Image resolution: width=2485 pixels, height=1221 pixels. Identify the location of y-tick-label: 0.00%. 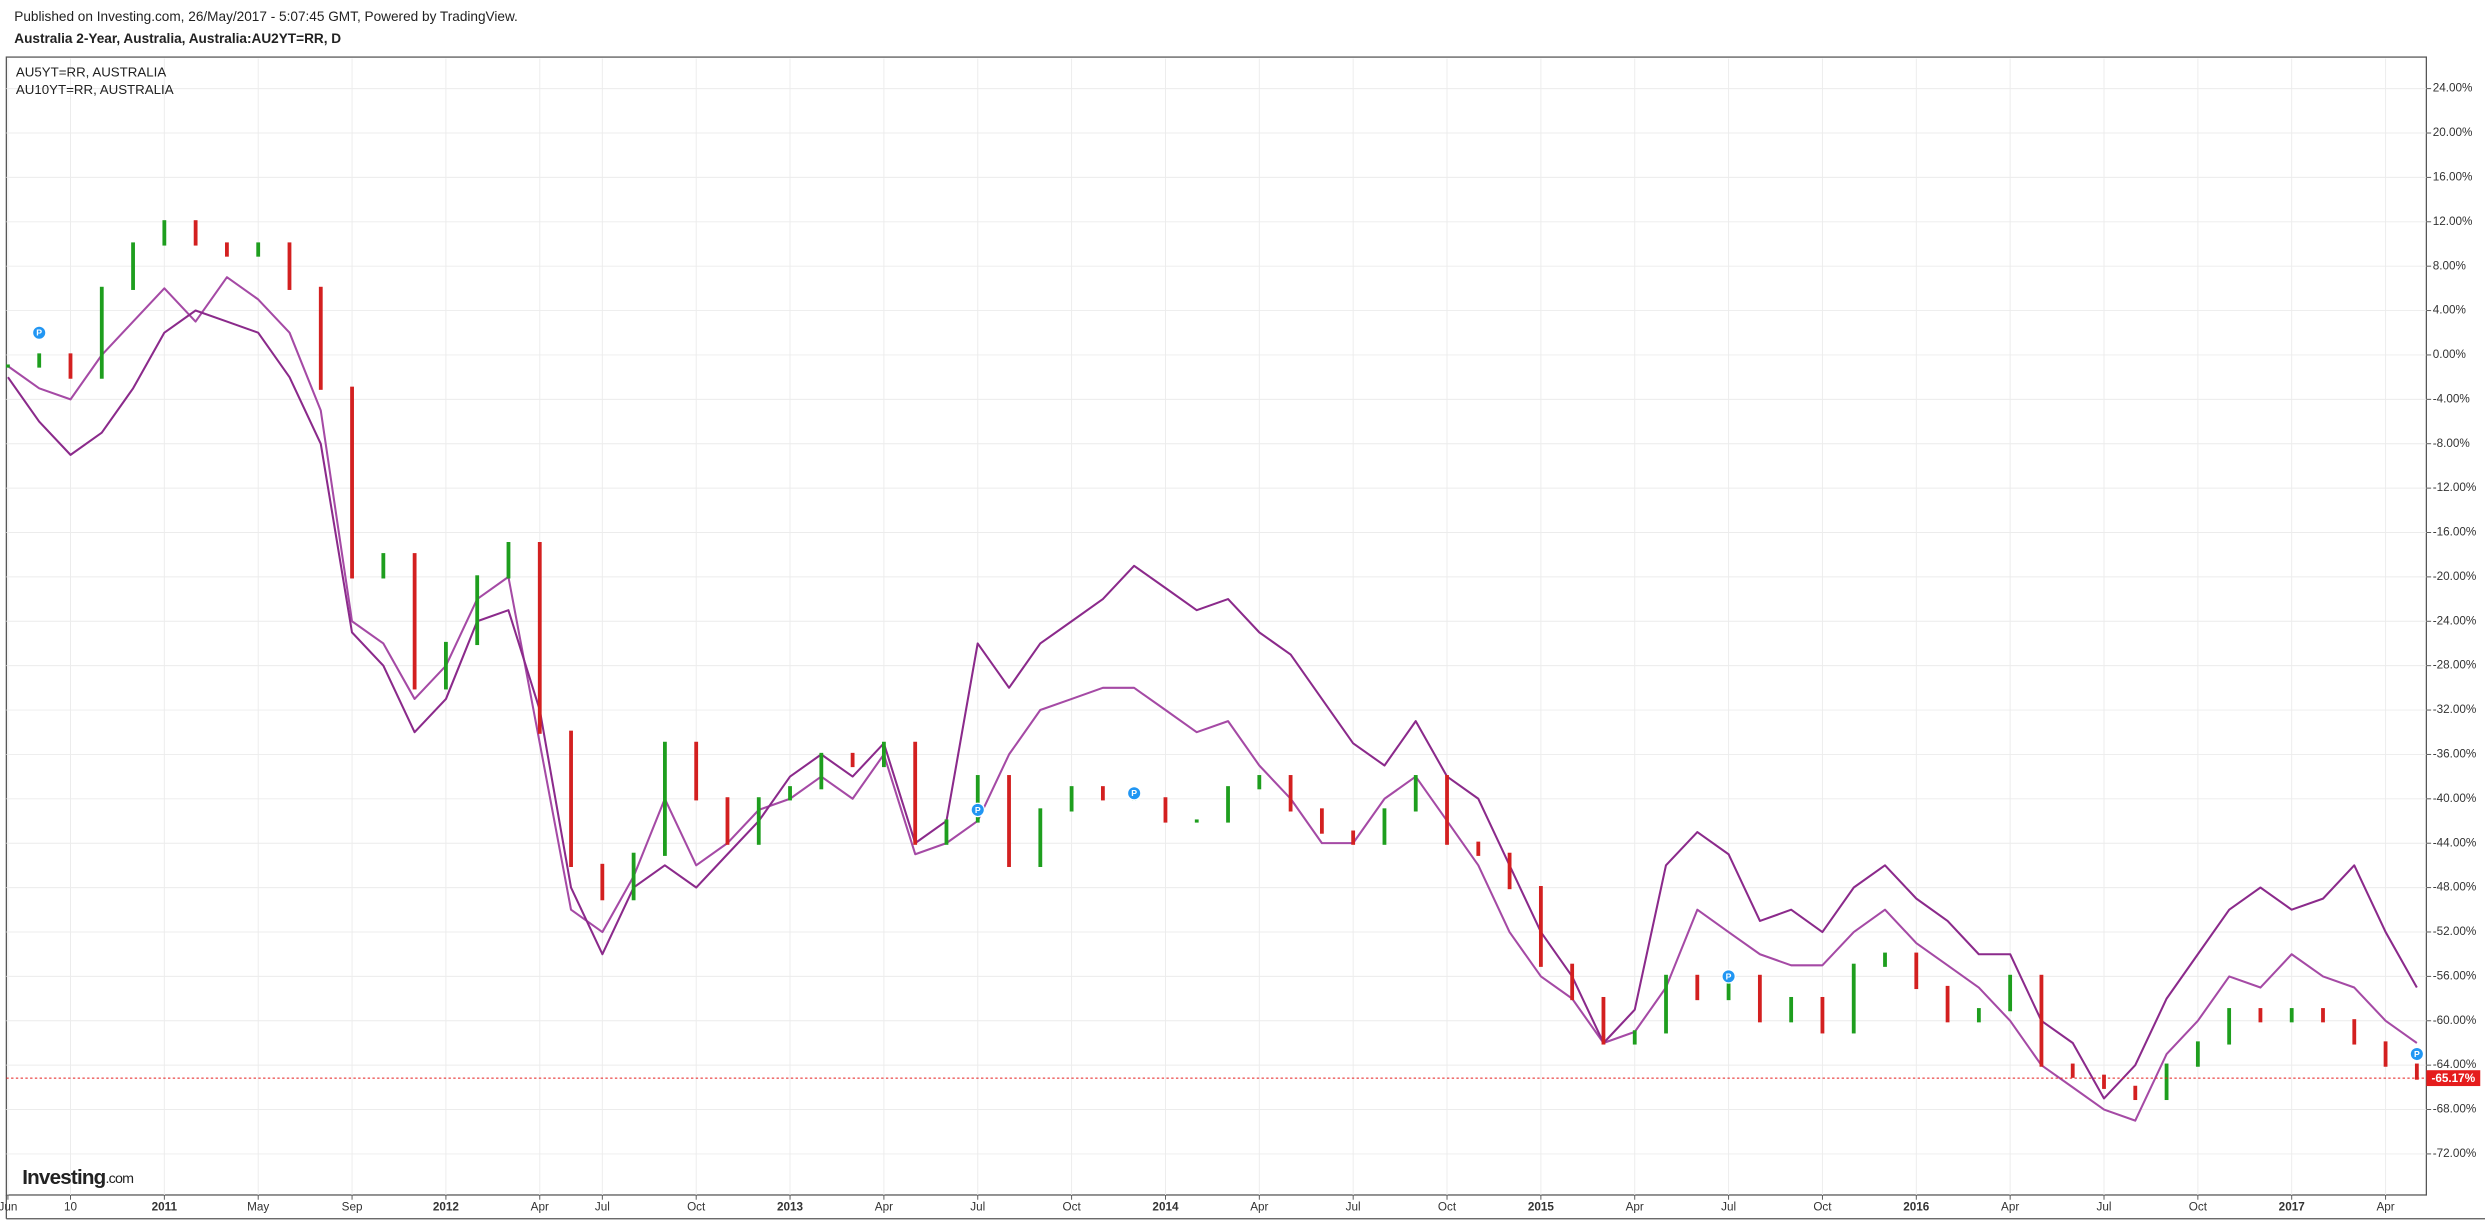
(2449, 354).